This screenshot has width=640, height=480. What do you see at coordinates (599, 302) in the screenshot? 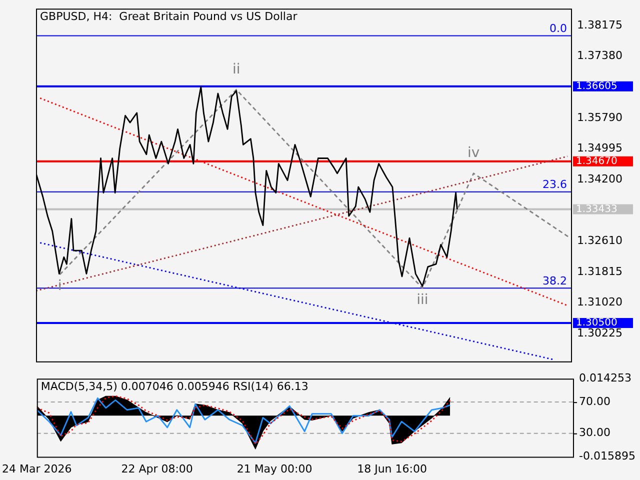
I see `y-tick-label: 1.31020` at bounding box center [599, 302].